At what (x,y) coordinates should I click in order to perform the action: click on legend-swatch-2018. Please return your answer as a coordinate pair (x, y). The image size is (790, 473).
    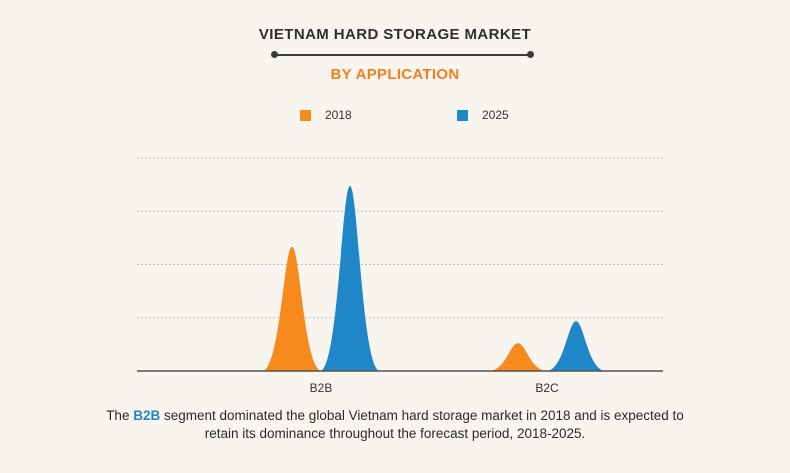
    Looking at the image, I should click on (305, 115).